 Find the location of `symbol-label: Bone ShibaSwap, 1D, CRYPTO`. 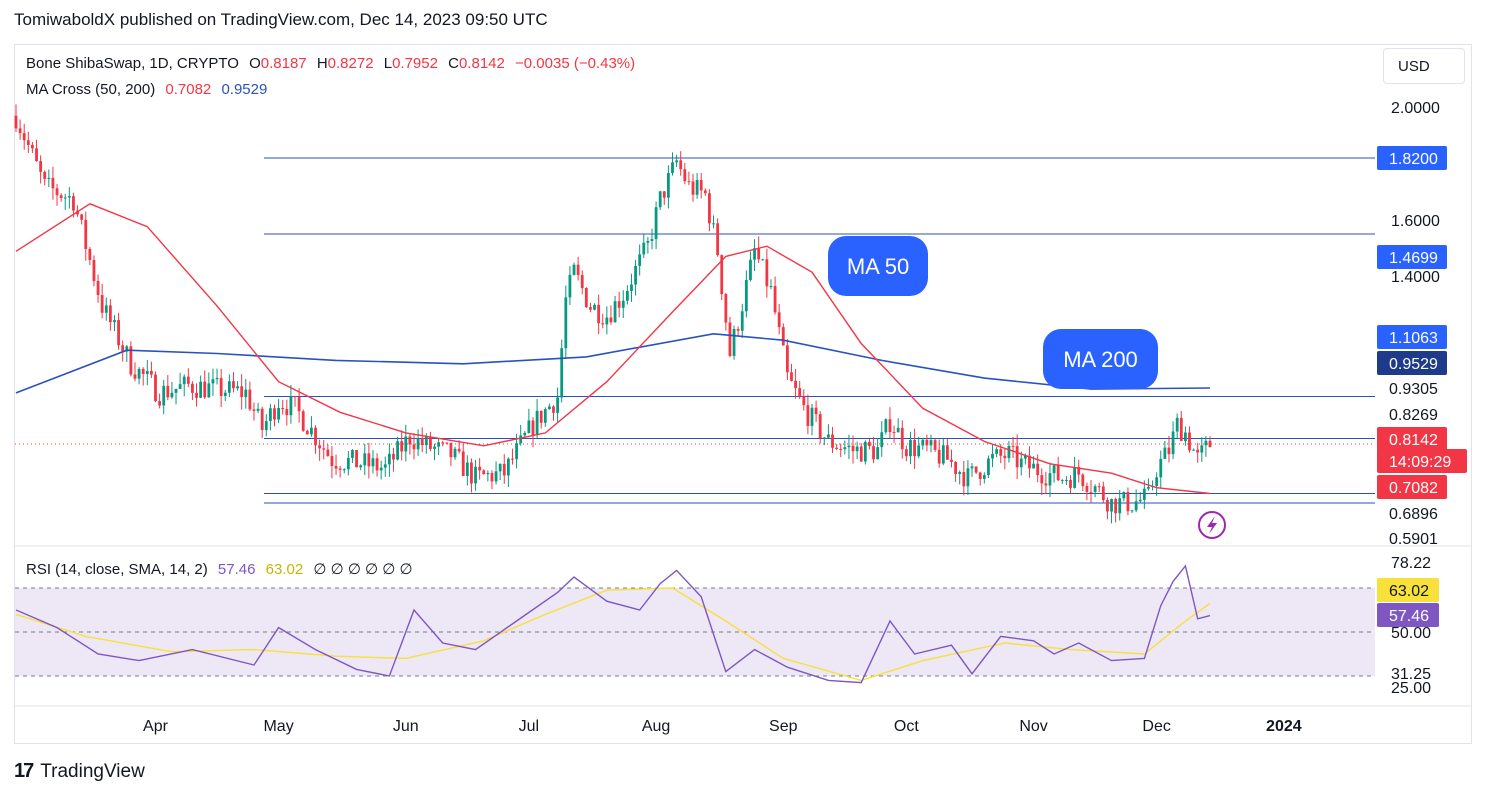

symbol-label: Bone ShibaSwap, 1D, CRYPTO is located at coordinates (132, 63).